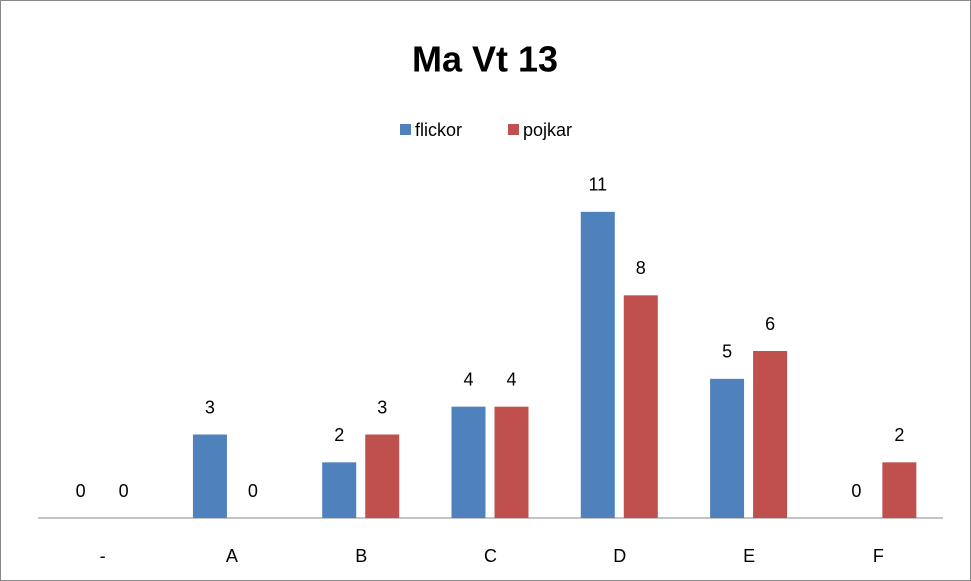 The height and width of the screenshot is (581, 971). What do you see at coordinates (361, 556) in the screenshot?
I see `x-tick-label: B` at bounding box center [361, 556].